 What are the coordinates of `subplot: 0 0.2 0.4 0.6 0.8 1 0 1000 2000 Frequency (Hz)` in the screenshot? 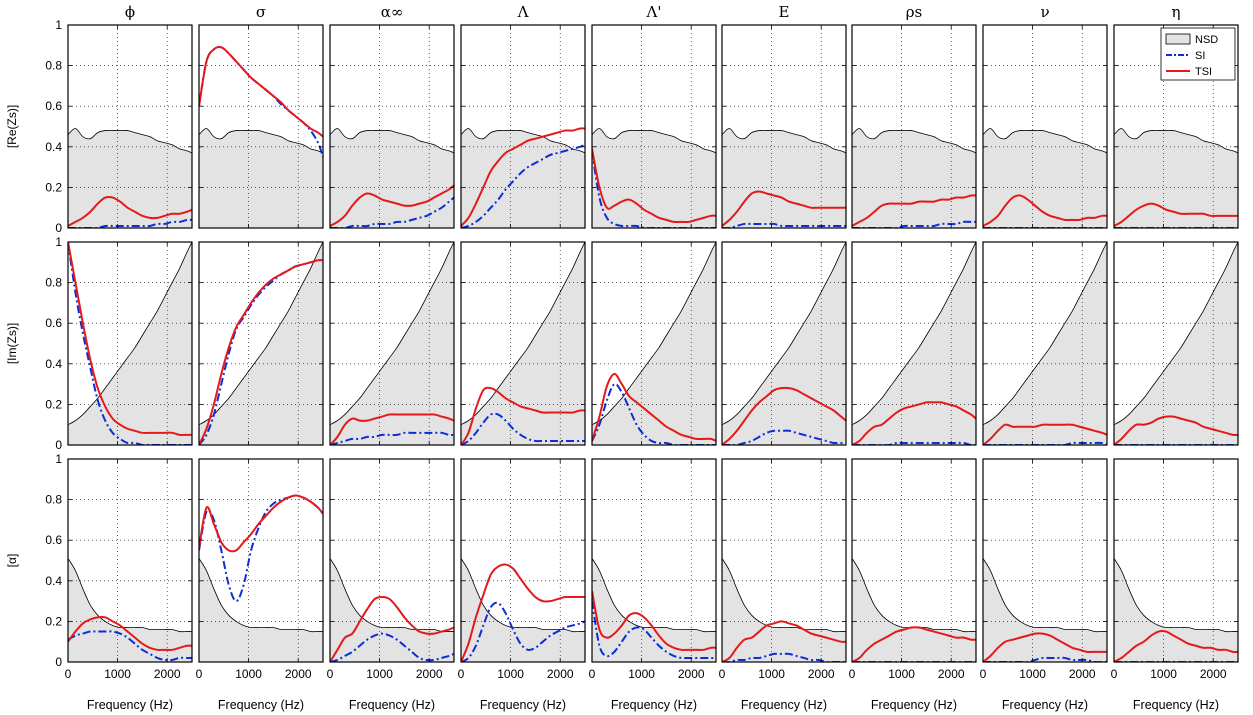 It's located at (119, 582).